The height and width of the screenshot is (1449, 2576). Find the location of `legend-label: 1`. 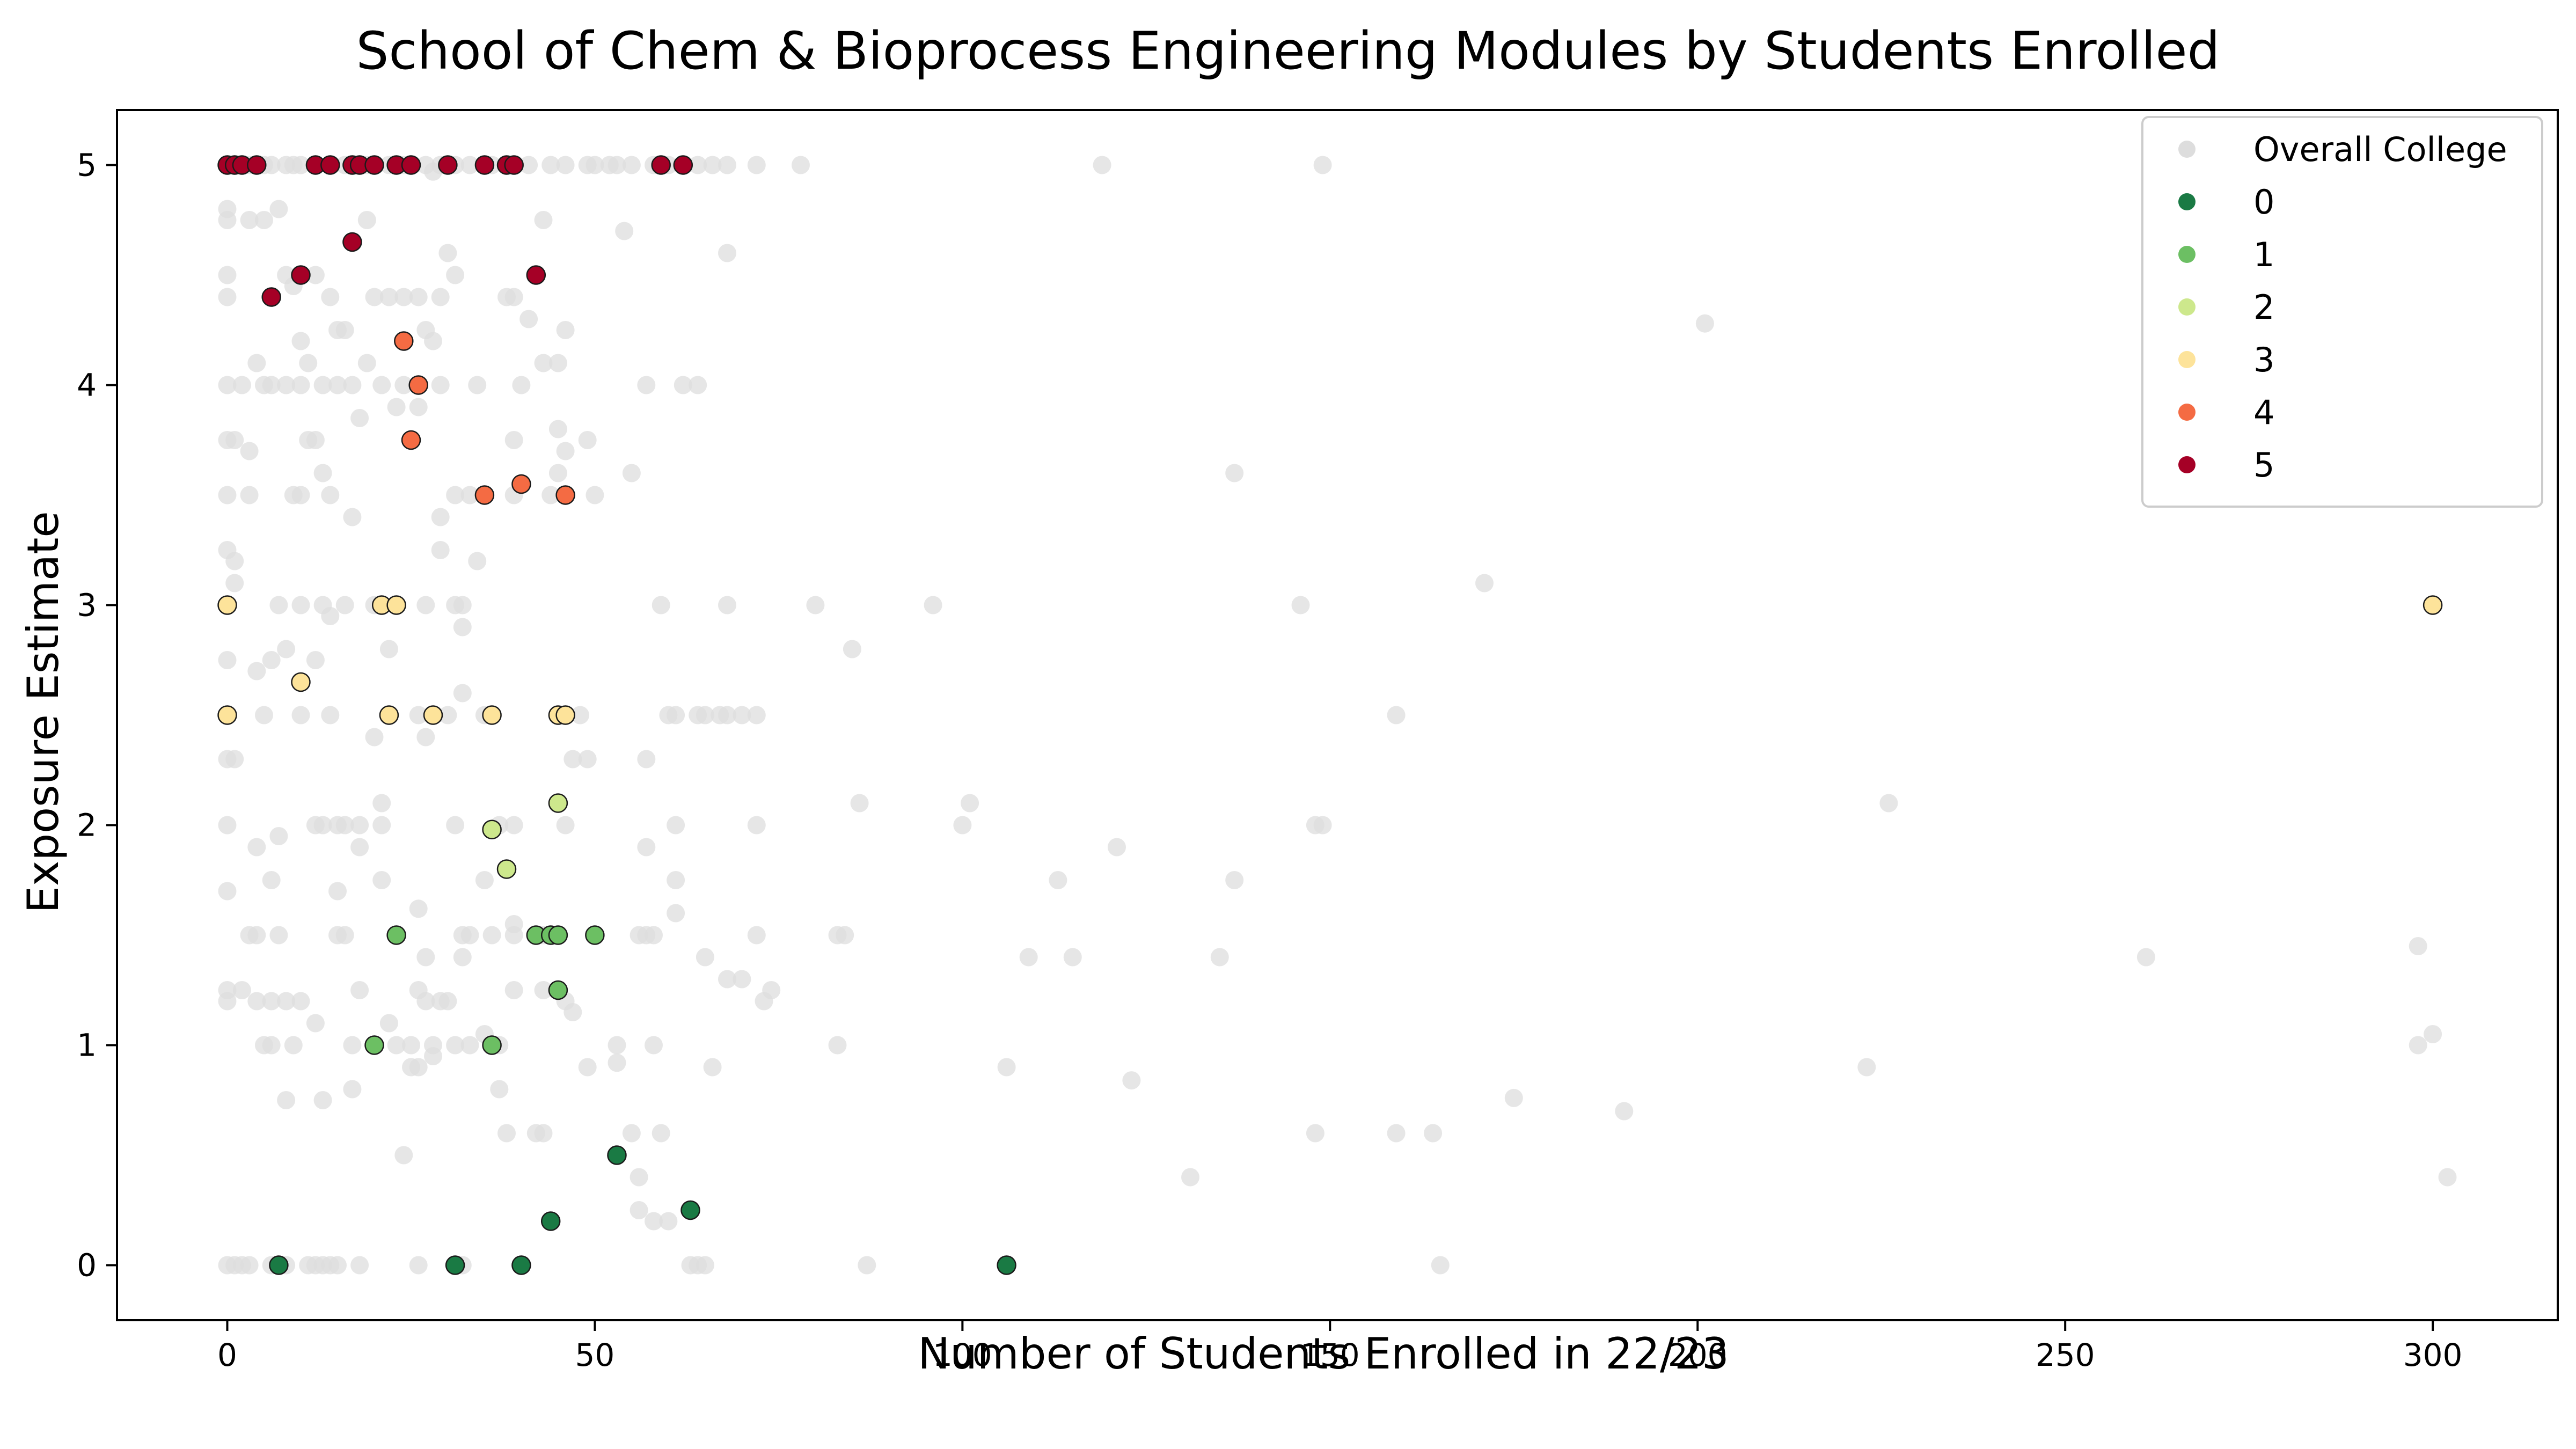

legend-label: 1 is located at coordinates (2263, 254).